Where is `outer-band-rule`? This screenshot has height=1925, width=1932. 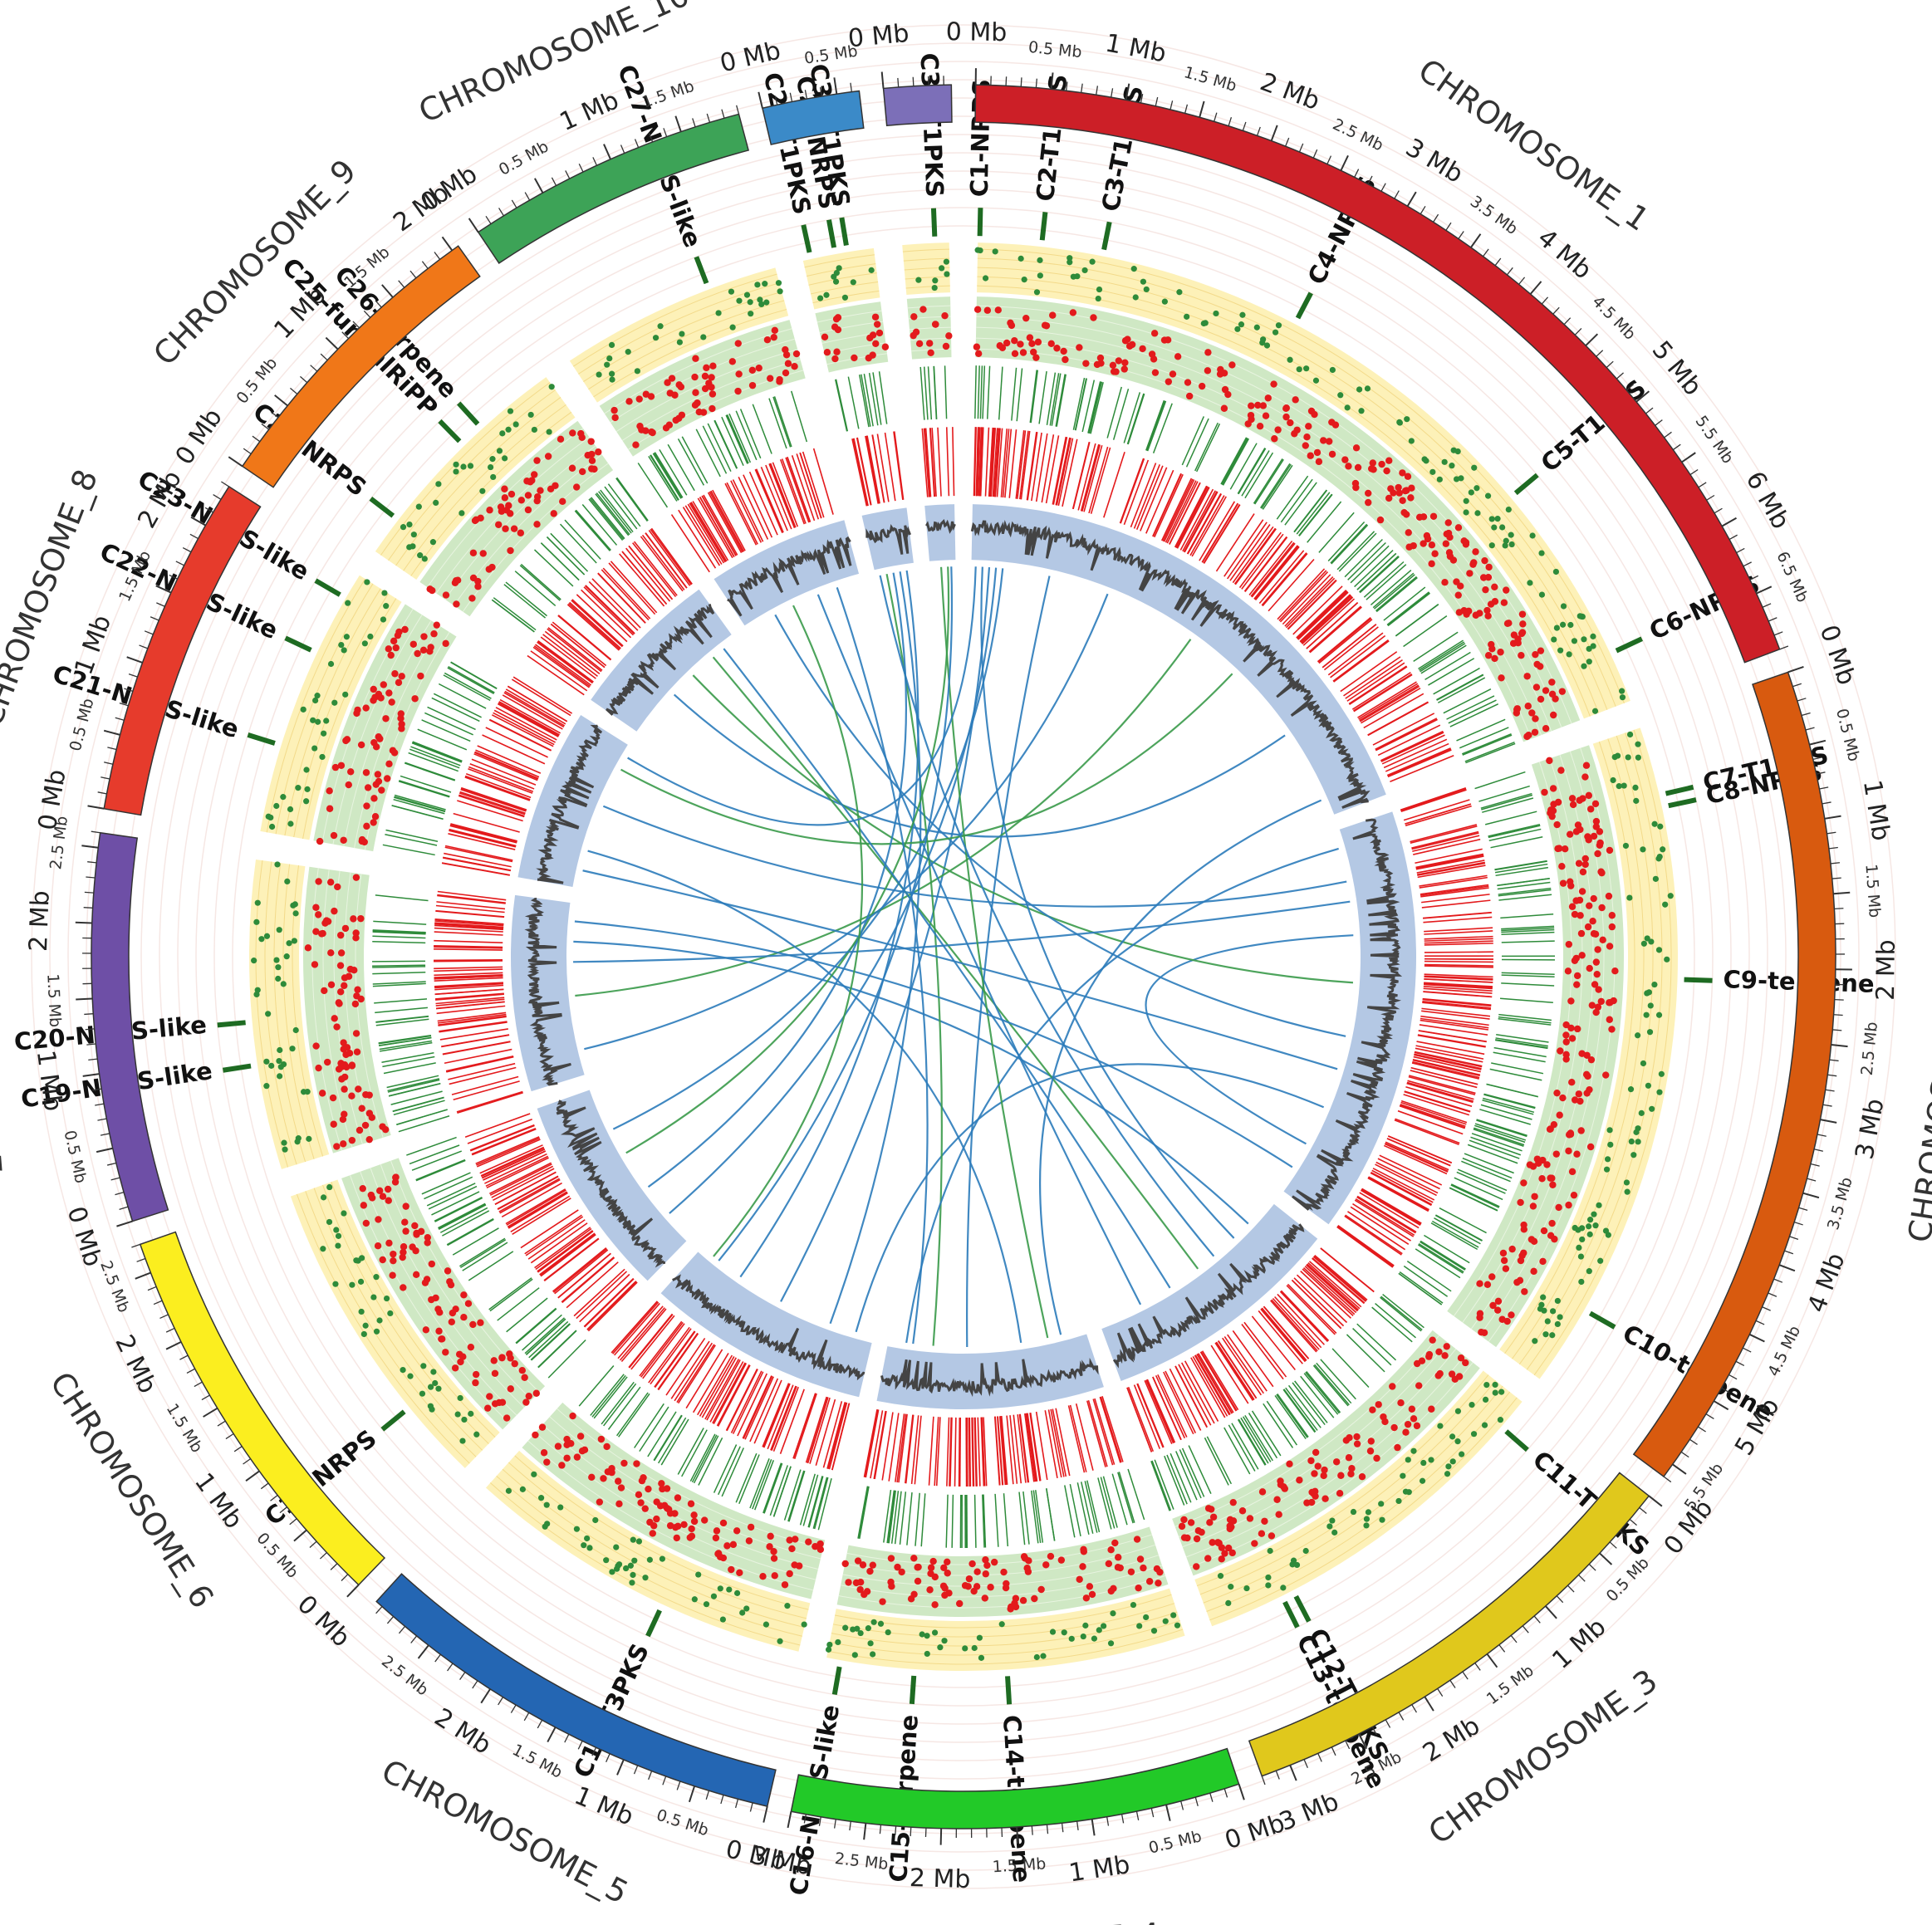 outer-band-rule is located at coordinates (383, 1328).